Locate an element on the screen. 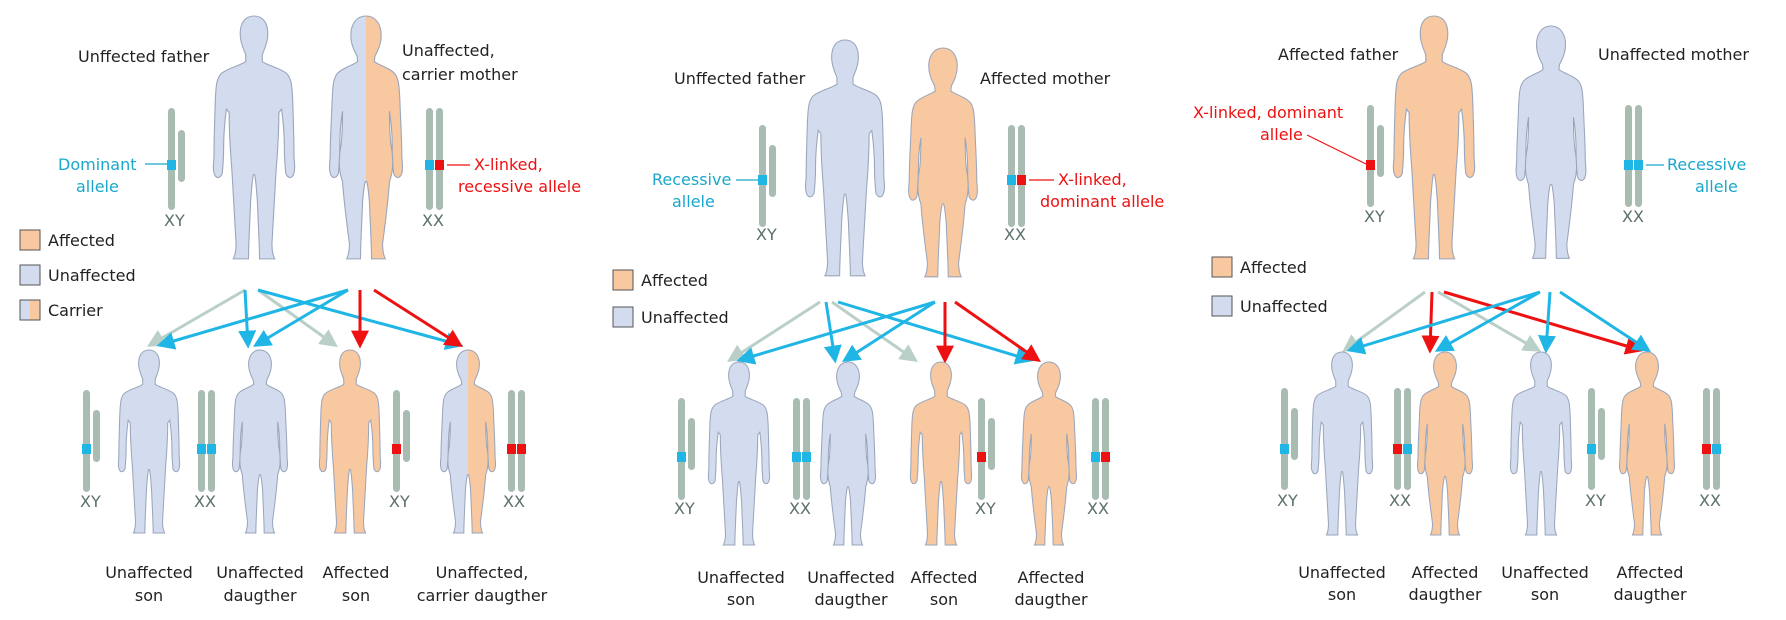 Image resolution: width=1786 pixels, height=620 pixels. child-3-label-line1: Unaffected is located at coordinates (1545, 572).